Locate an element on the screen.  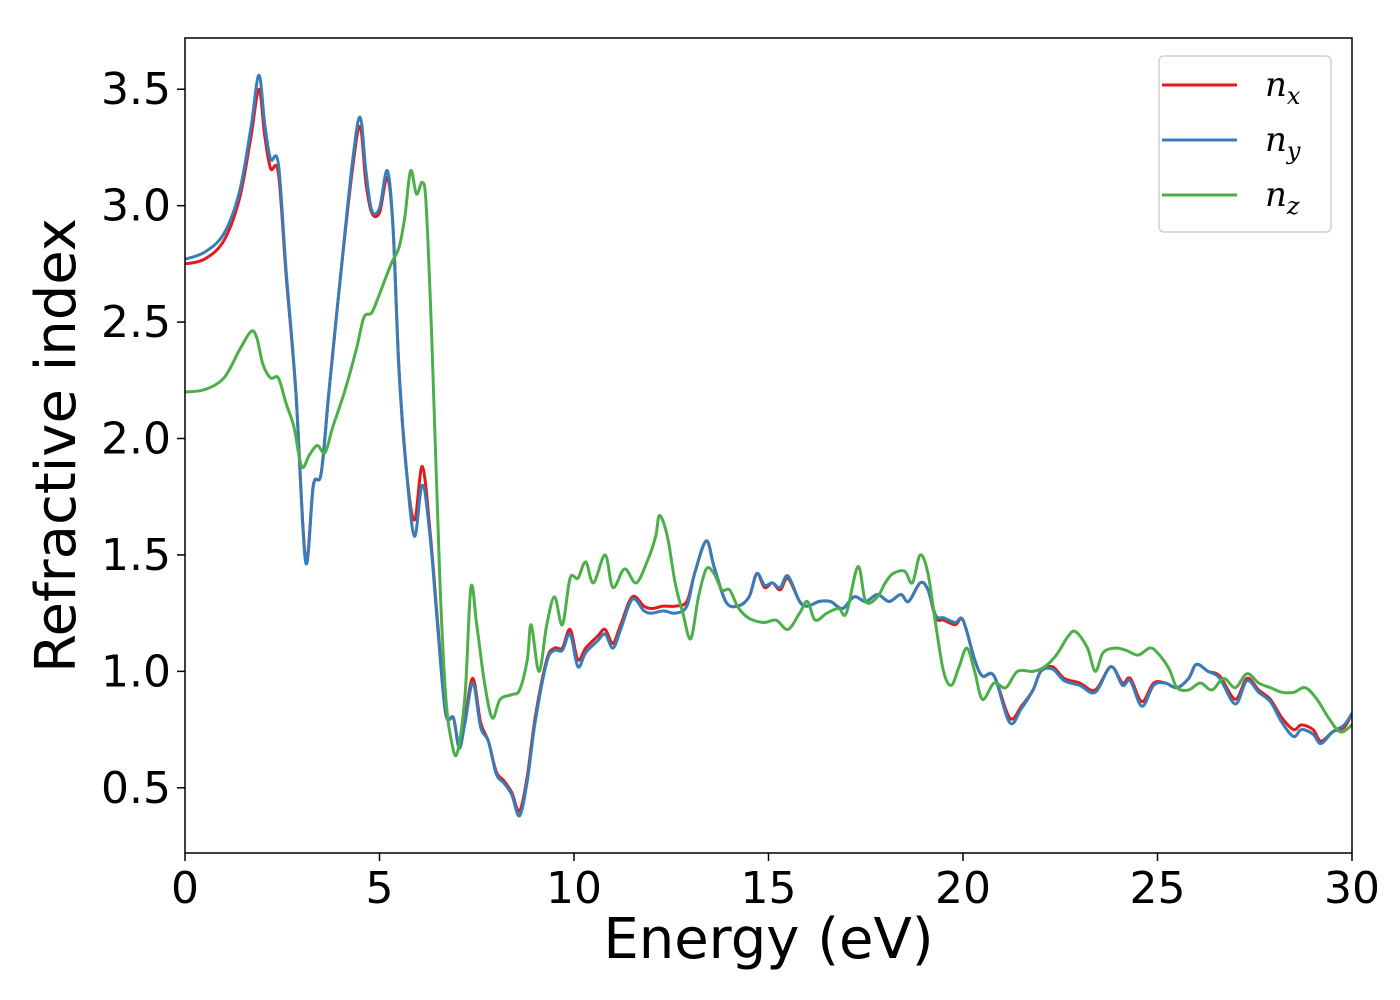
legend-label-subscript: z is located at coordinates (1293, 206).